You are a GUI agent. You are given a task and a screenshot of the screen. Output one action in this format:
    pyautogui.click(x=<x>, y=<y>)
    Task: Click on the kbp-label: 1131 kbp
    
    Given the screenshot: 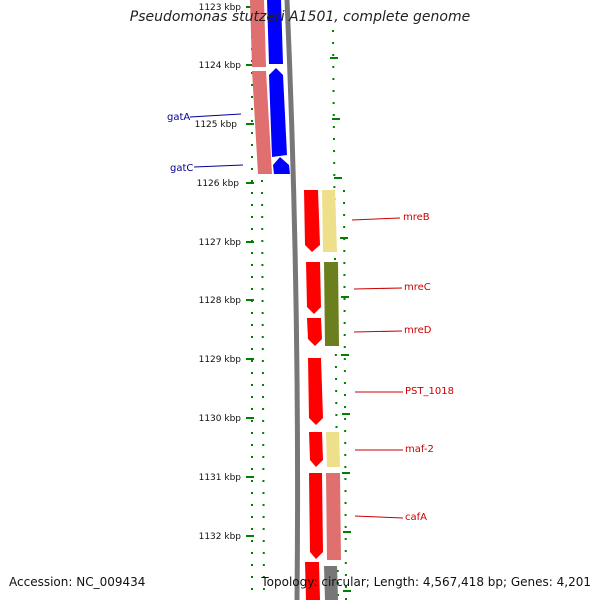 What is the action you would take?
    pyautogui.click(x=220, y=478)
    